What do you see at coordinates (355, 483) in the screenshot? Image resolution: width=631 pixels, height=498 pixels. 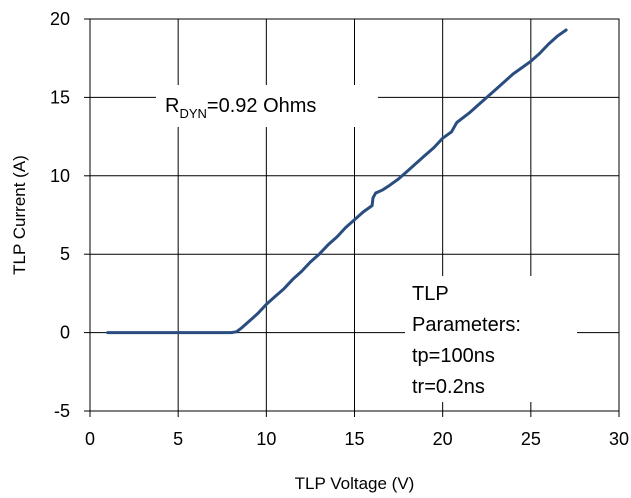 I see `x-axis-title: TLP Voltage (V)` at bounding box center [355, 483].